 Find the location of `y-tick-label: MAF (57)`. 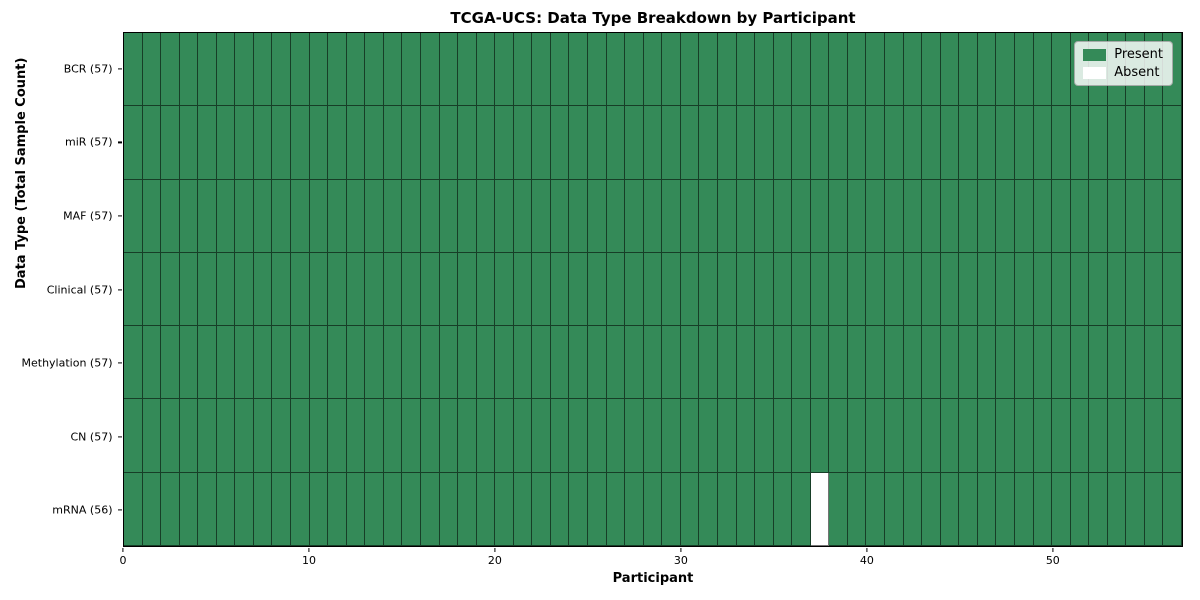

y-tick-label: MAF (57) is located at coordinates (88, 216).